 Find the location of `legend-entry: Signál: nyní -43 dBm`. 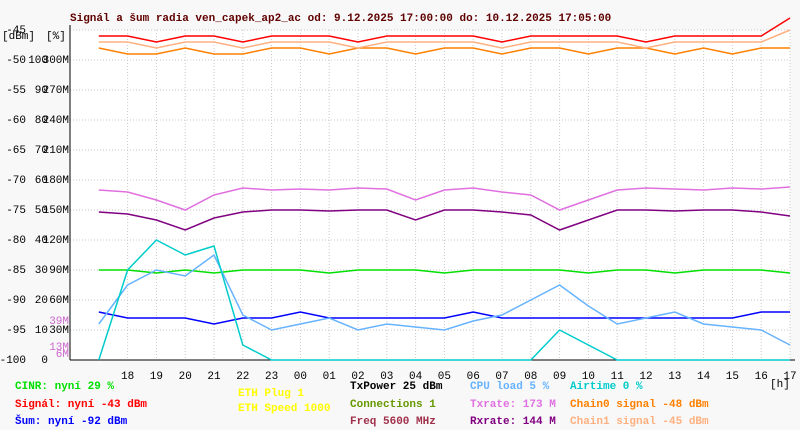

legend-entry: Signál: nyní -43 dBm is located at coordinates (81, 405).